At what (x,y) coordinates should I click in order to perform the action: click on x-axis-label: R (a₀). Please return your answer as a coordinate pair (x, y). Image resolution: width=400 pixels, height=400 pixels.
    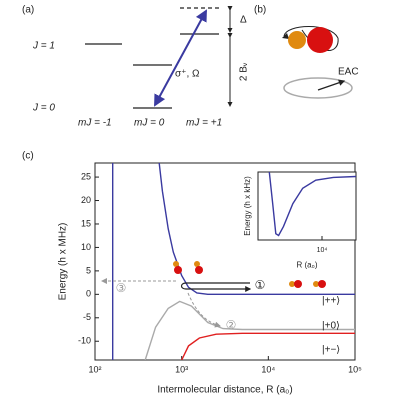
    Looking at the image, I should click on (306, 265).